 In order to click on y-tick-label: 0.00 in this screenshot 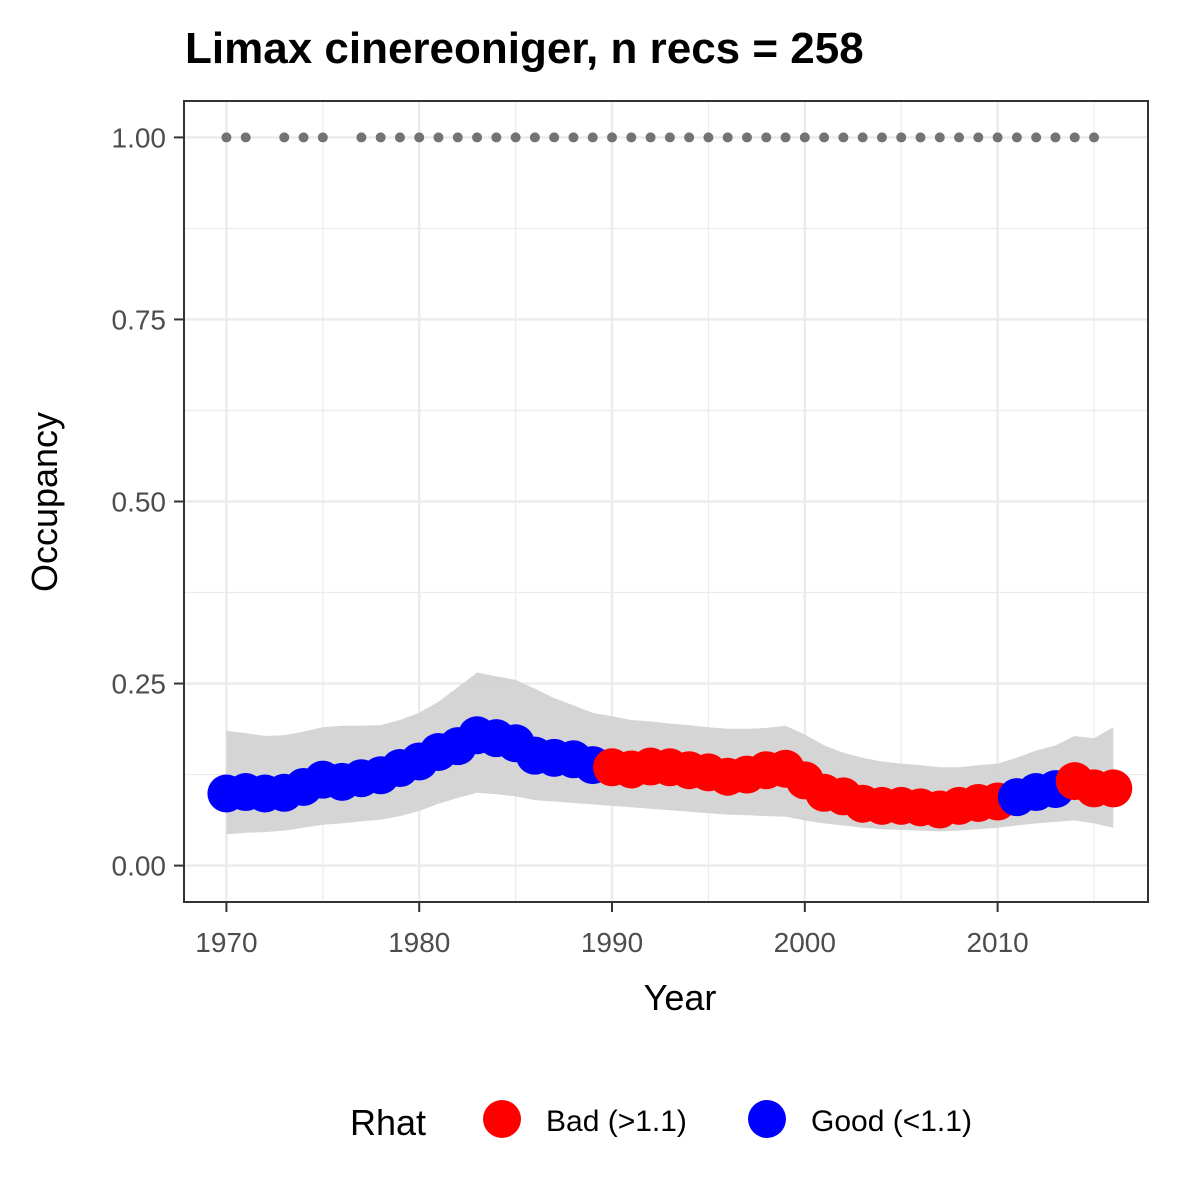, I will do `click(139, 866)`.